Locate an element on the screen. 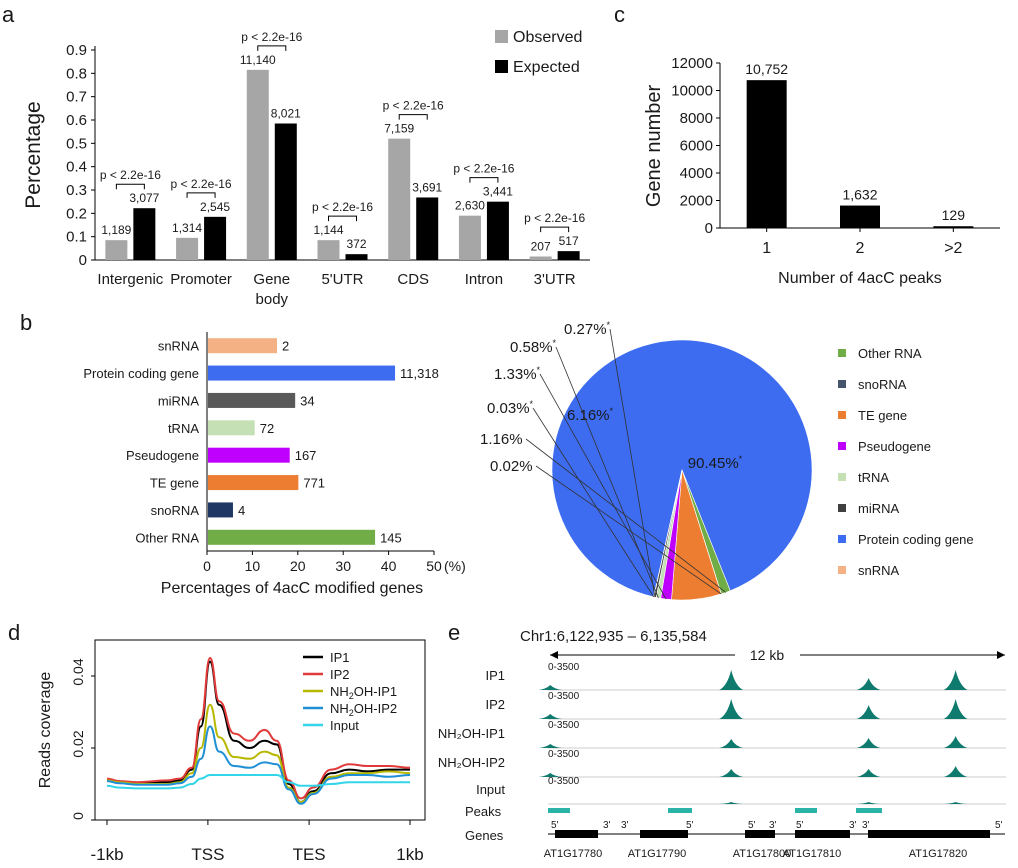 This screenshot has width=1018, height=868. legend-label-nh2oh-ip2: NH2OH-IP2 is located at coordinates (363, 709).